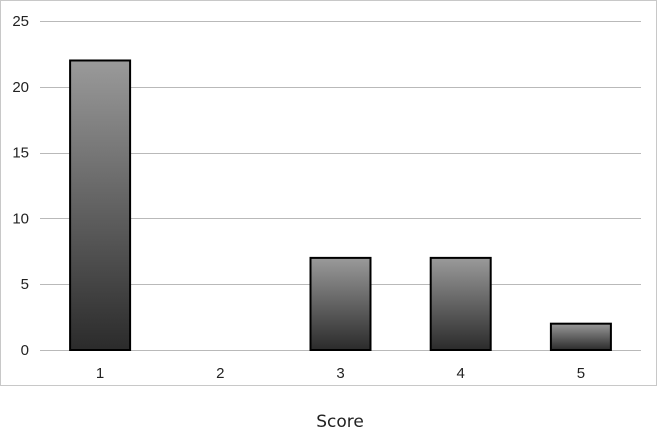 The height and width of the screenshot is (431, 657). What do you see at coordinates (100, 373) in the screenshot?
I see `x-tick-label: 1` at bounding box center [100, 373].